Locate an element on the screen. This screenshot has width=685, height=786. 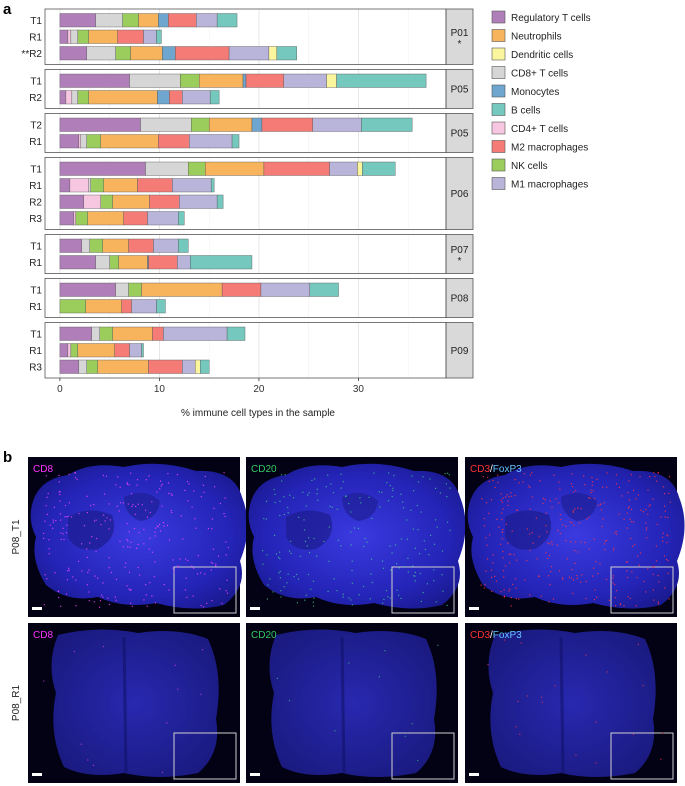
legend-label-m2-macrophages: M2 macrophages is located at coordinates (549, 148).